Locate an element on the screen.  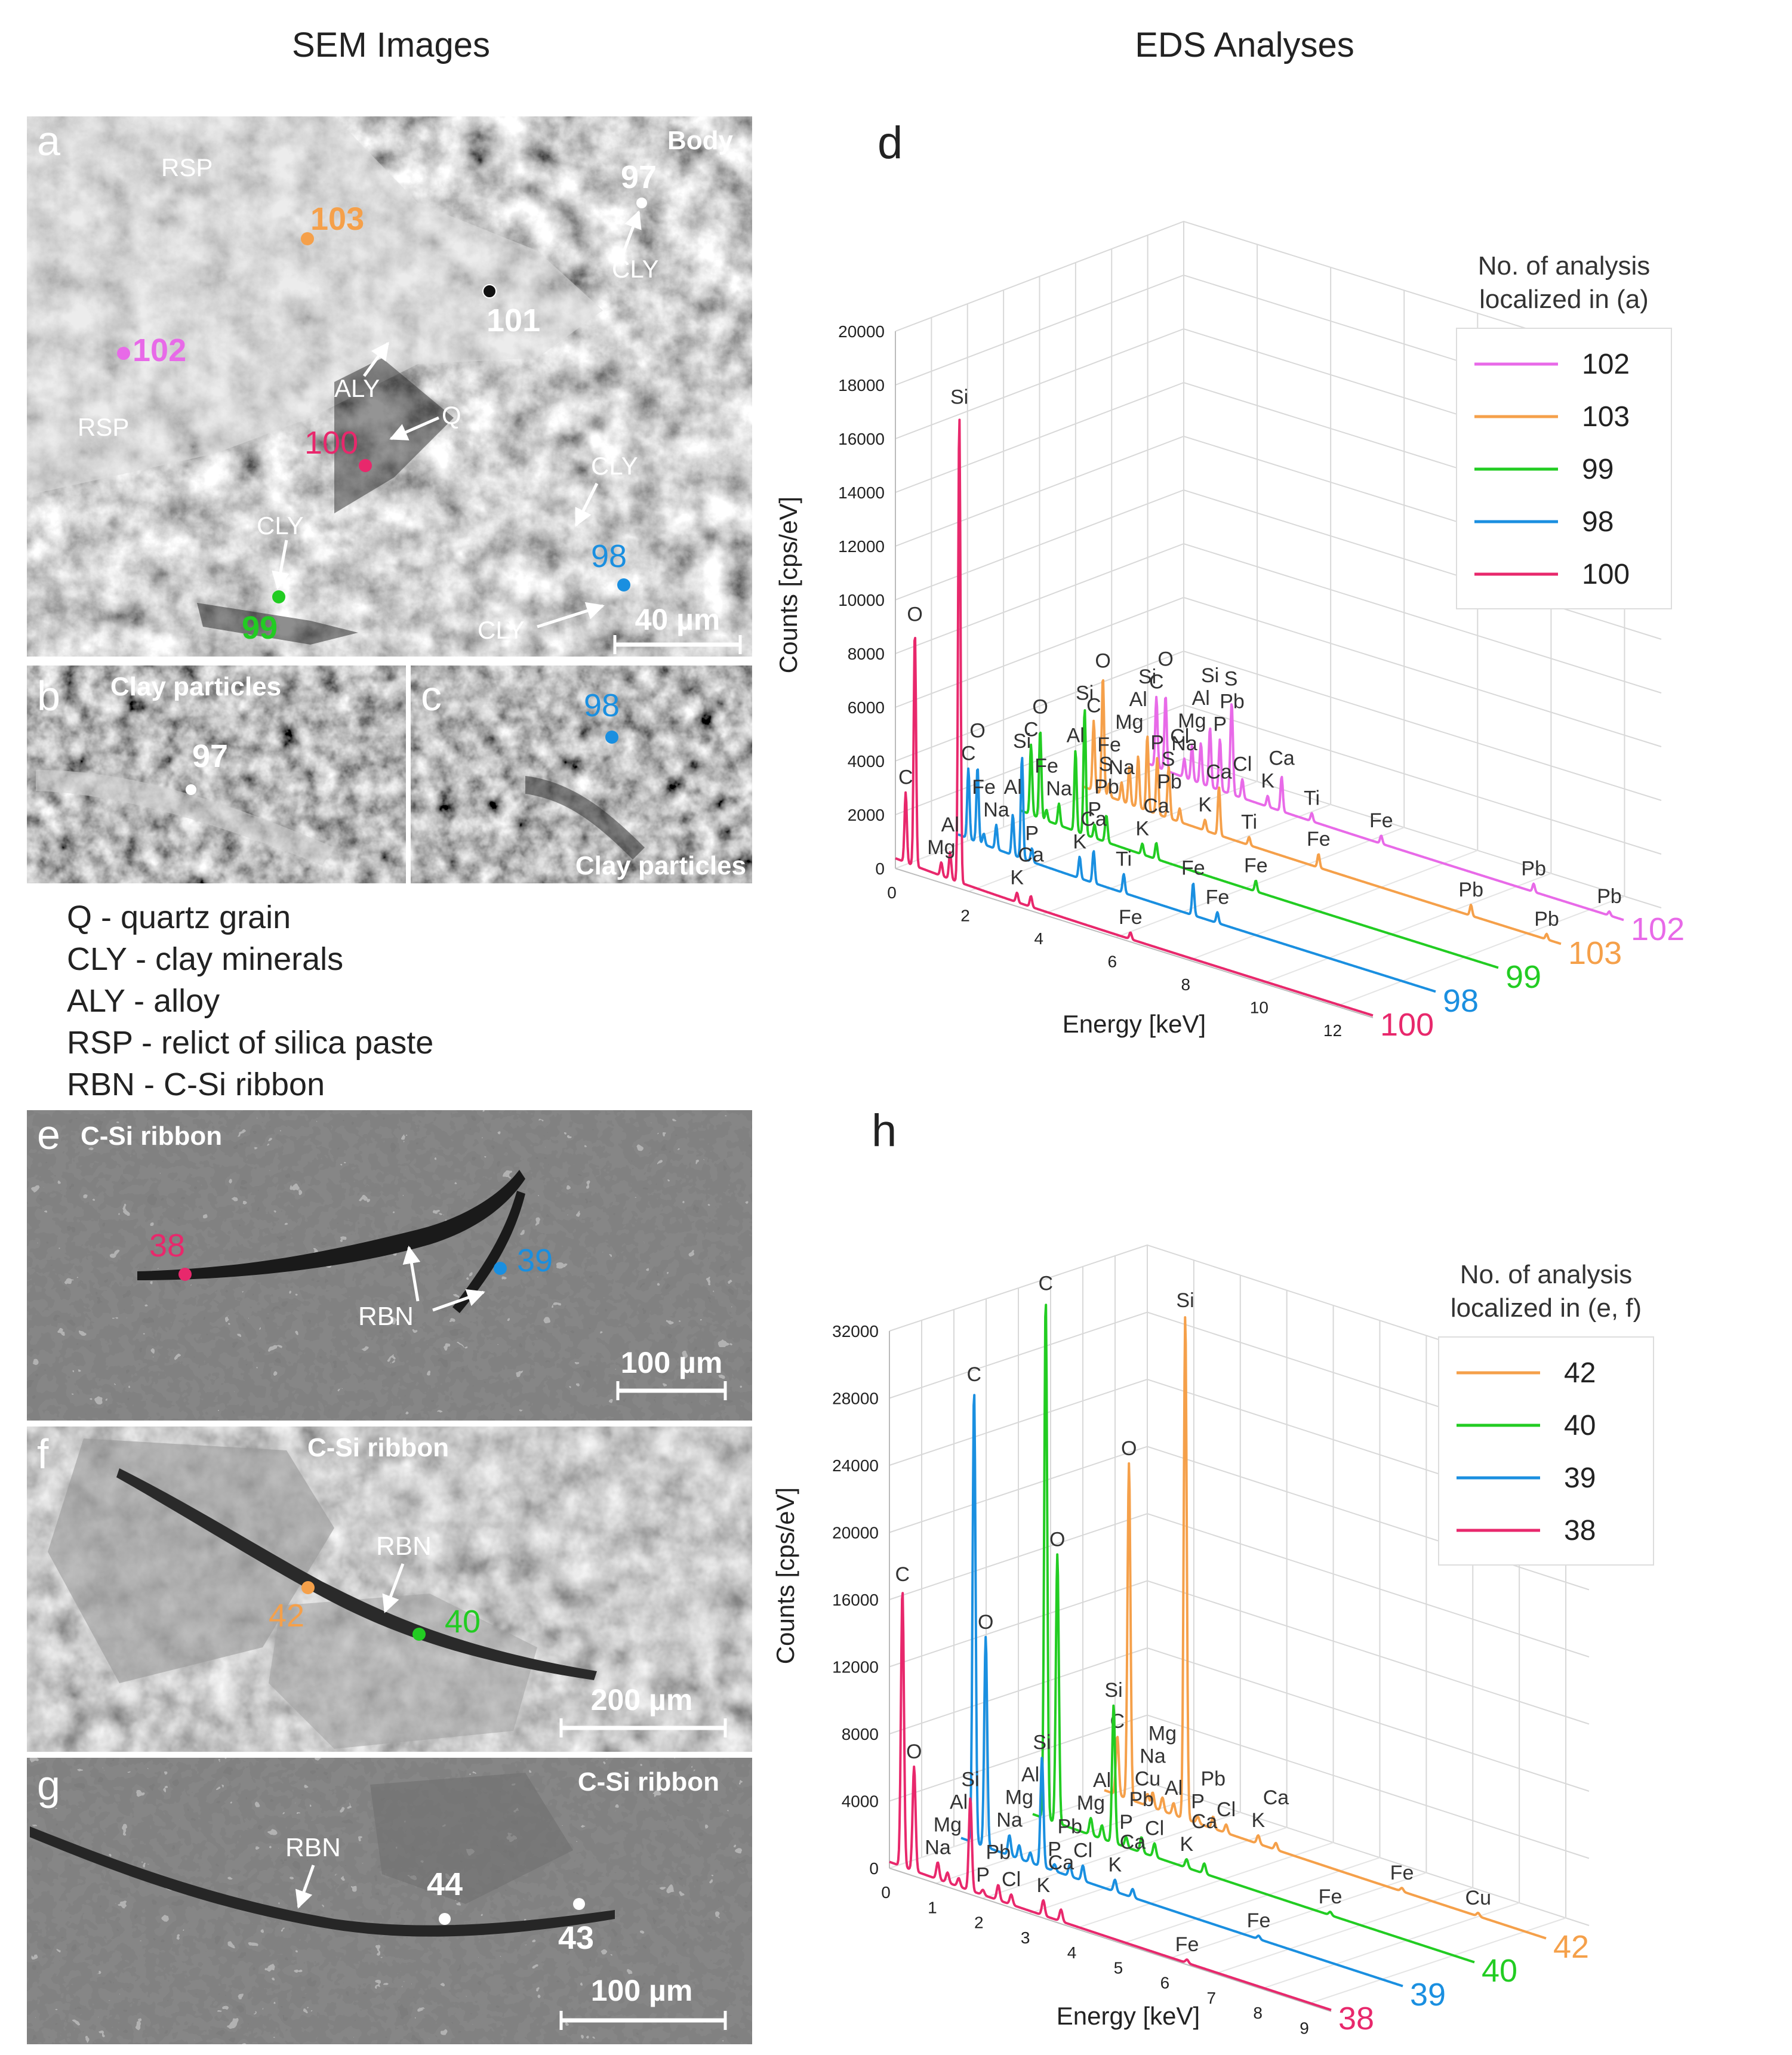
legend-entry-99: 99 is located at coordinates (1598, 470).